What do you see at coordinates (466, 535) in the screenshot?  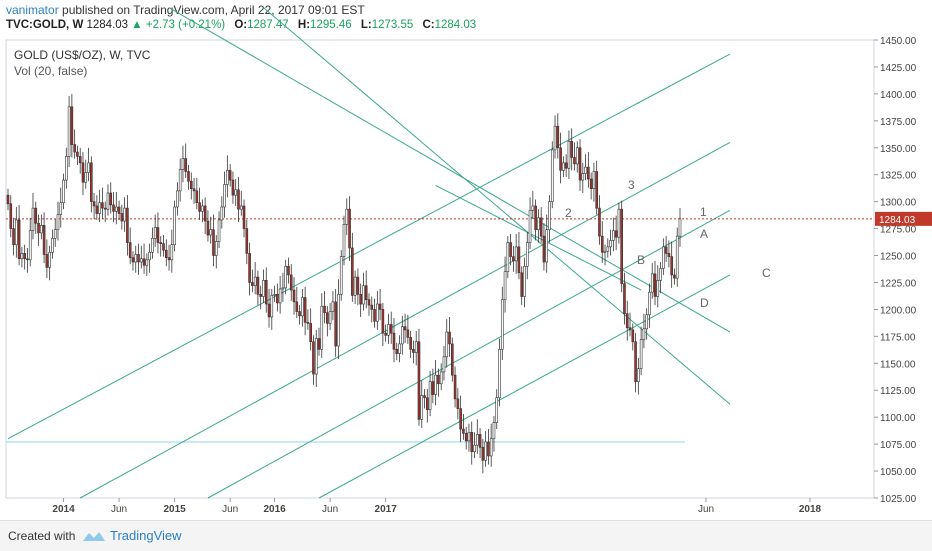 I see `footer: Created with TradingView` at bounding box center [466, 535].